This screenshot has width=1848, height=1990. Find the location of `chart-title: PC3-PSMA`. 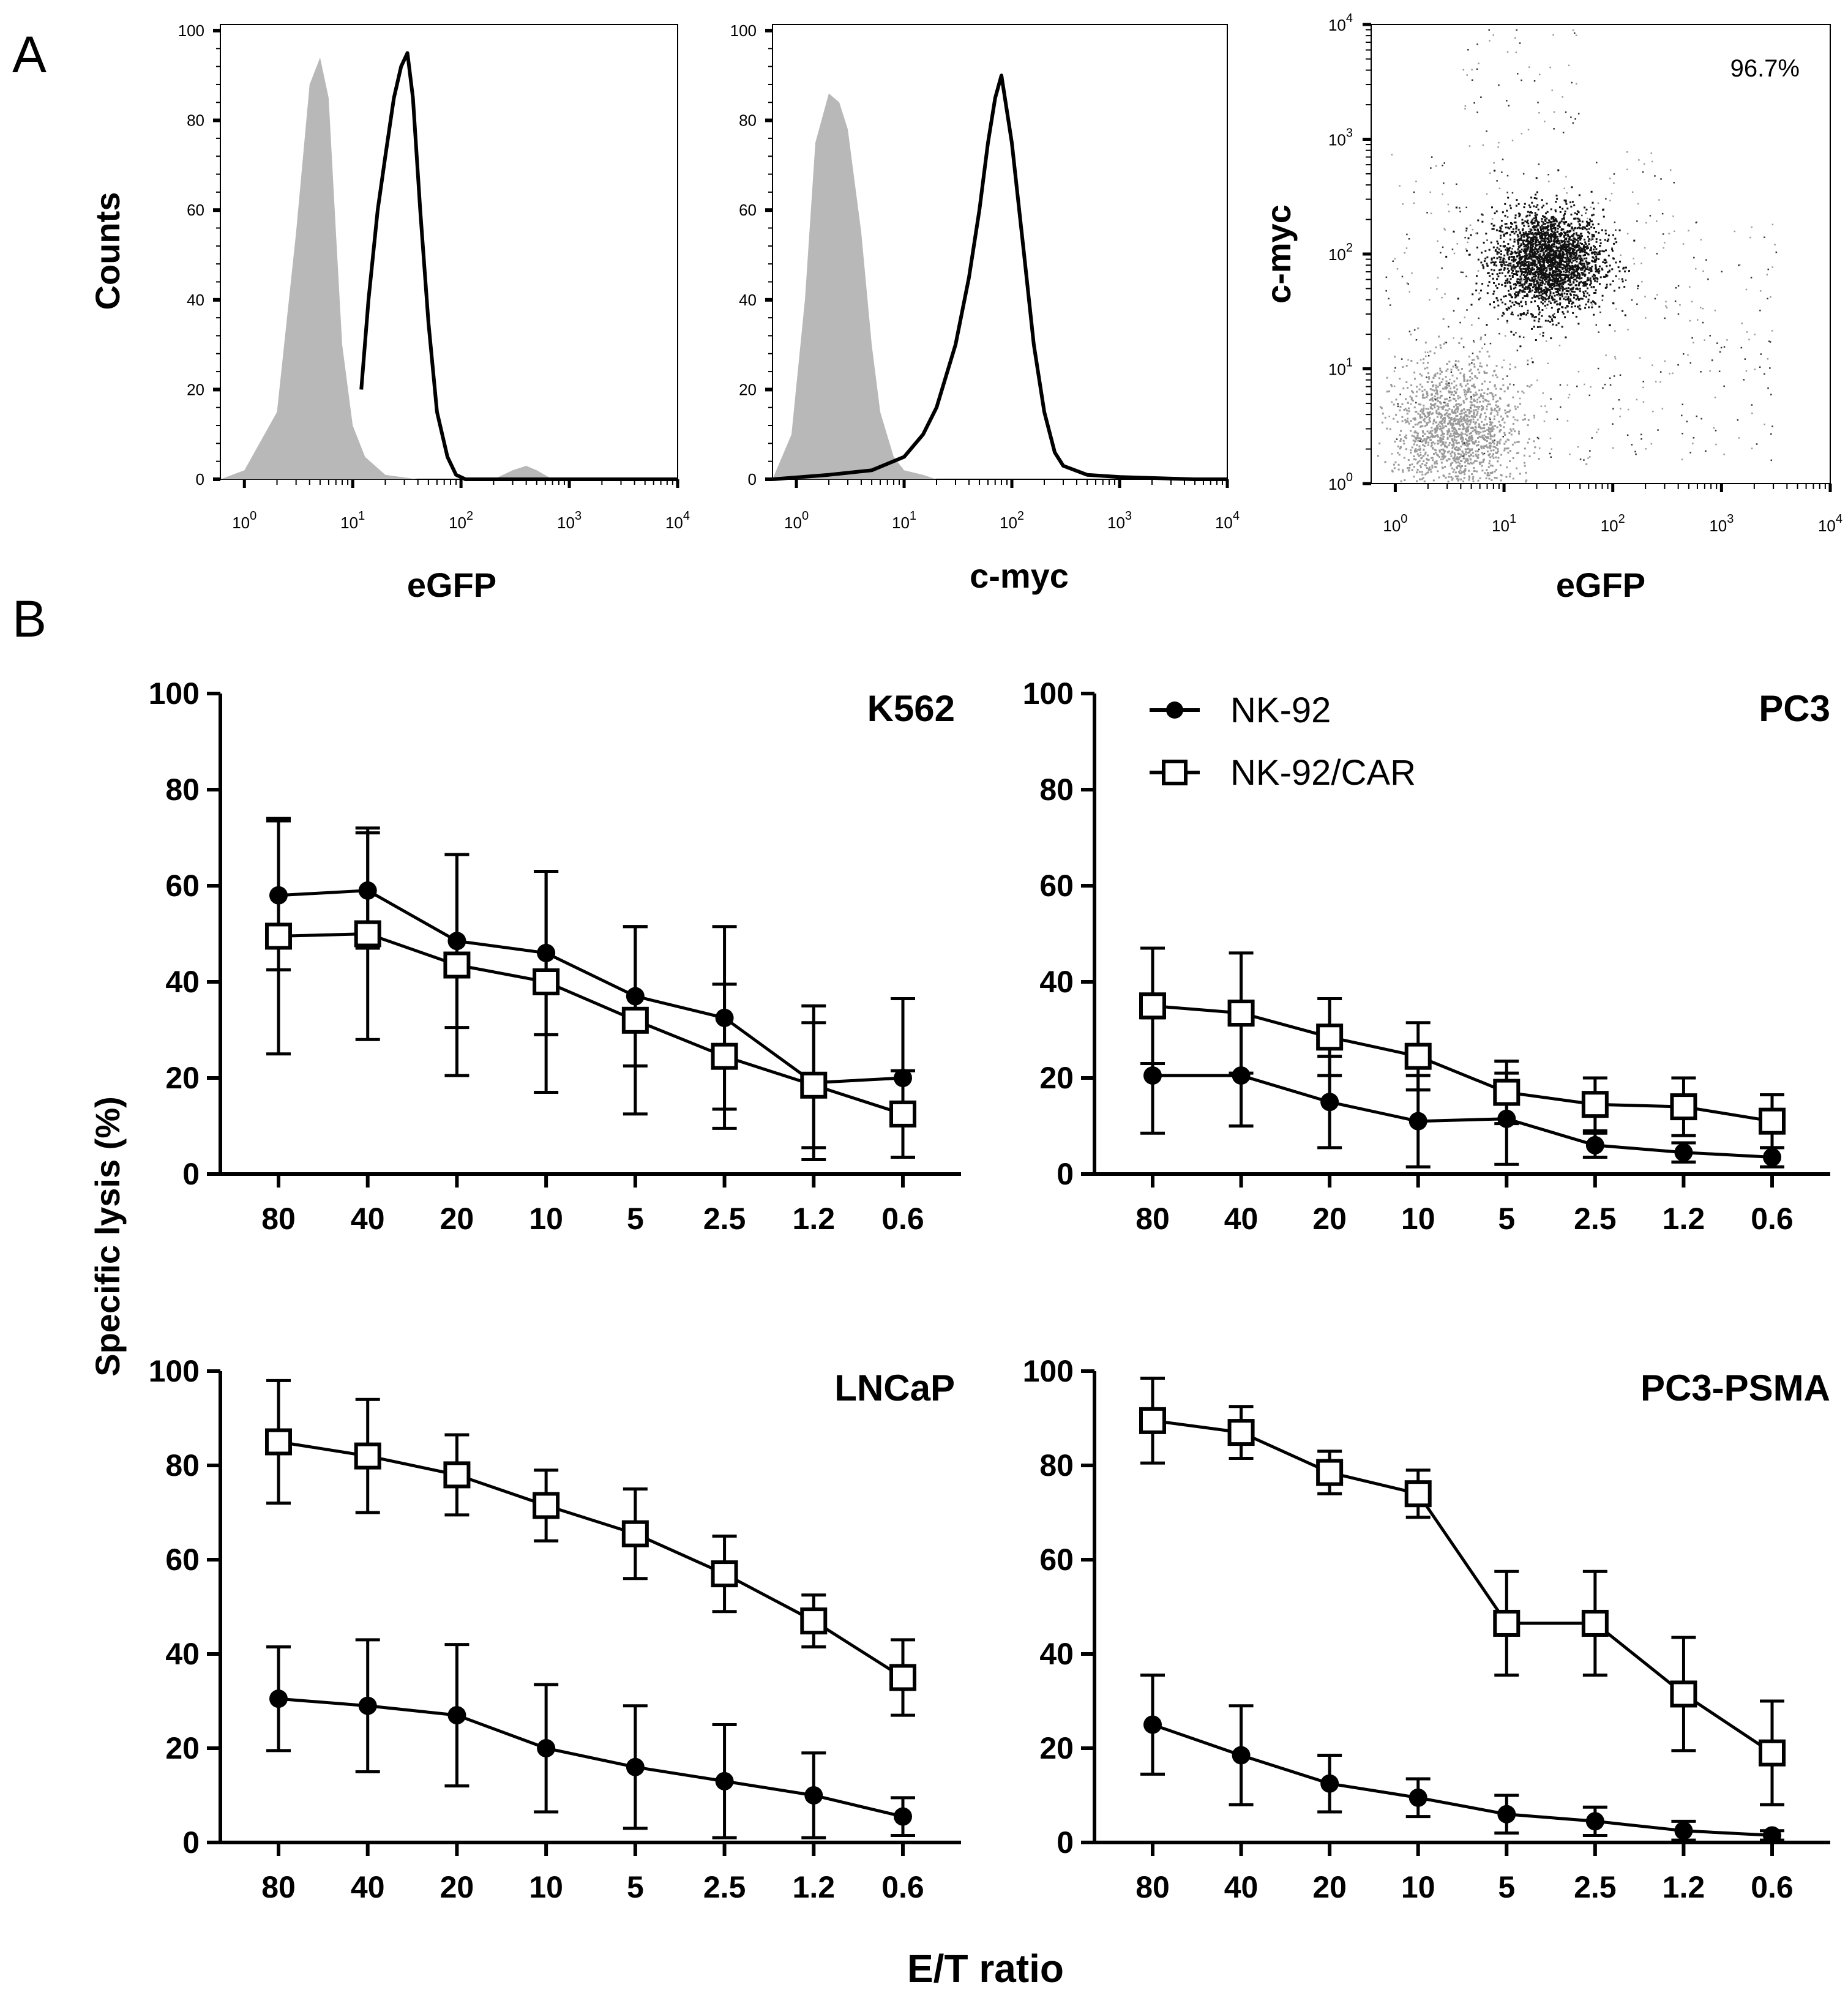

chart-title: PC3-PSMA is located at coordinates (1735, 1387).